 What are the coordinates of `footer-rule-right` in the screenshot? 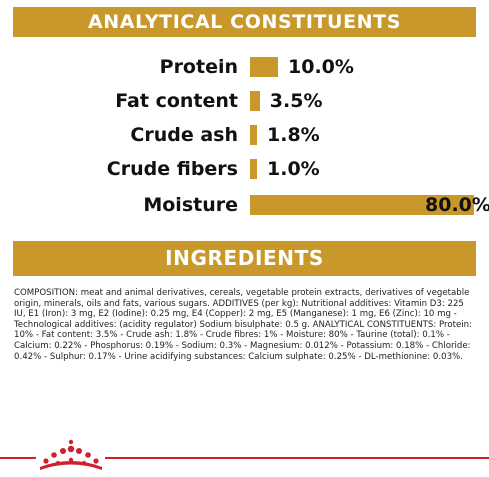 It's located at (297, 458).